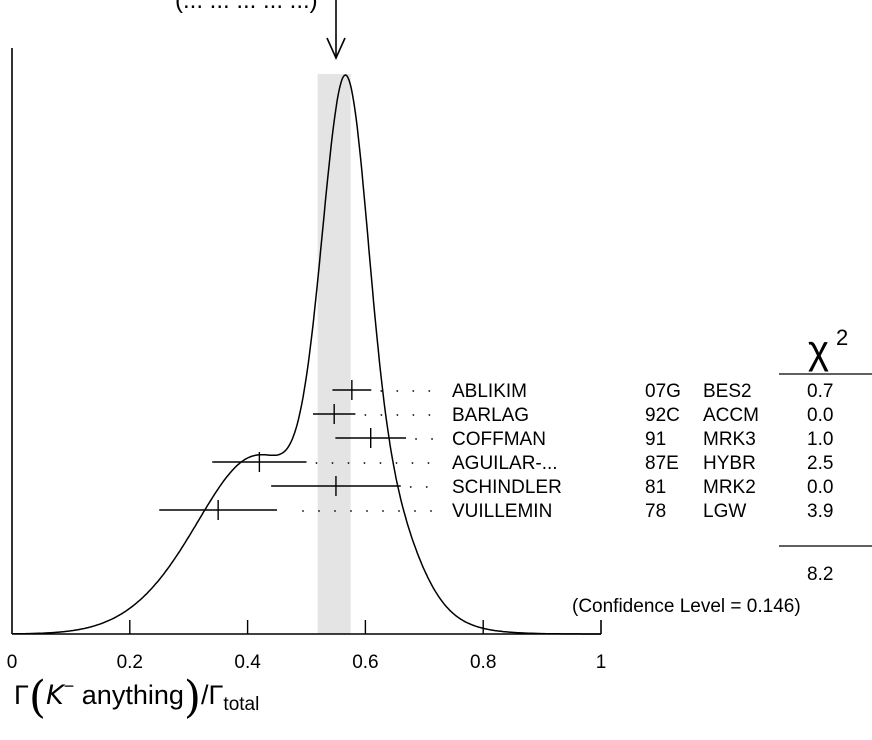 The image size is (872, 740). What do you see at coordinates (336, 30) in the screenshot?
I see `average-arrow` at bounding box center [336, 30].